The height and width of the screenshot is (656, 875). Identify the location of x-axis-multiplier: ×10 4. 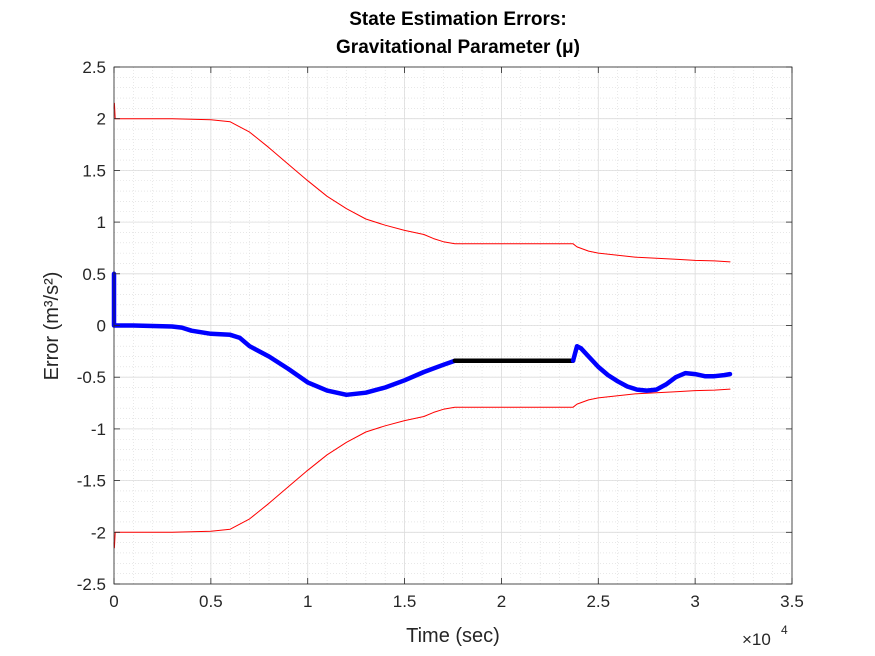
(765, 636).